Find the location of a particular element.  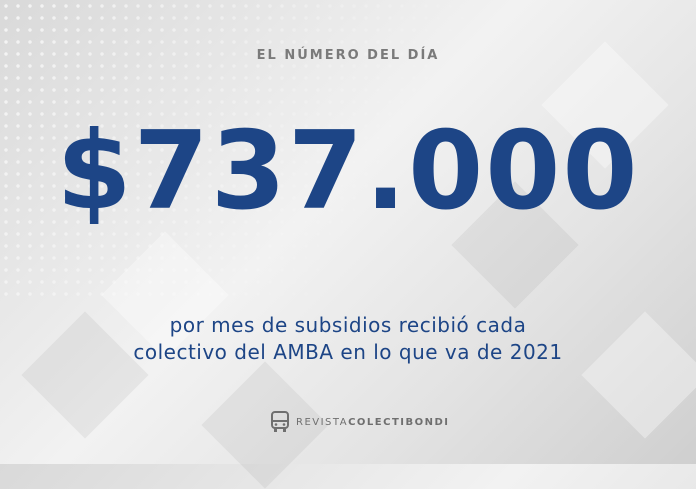

description-line: por mes de subsidios recibió cada is located at coordinates (348, 325).